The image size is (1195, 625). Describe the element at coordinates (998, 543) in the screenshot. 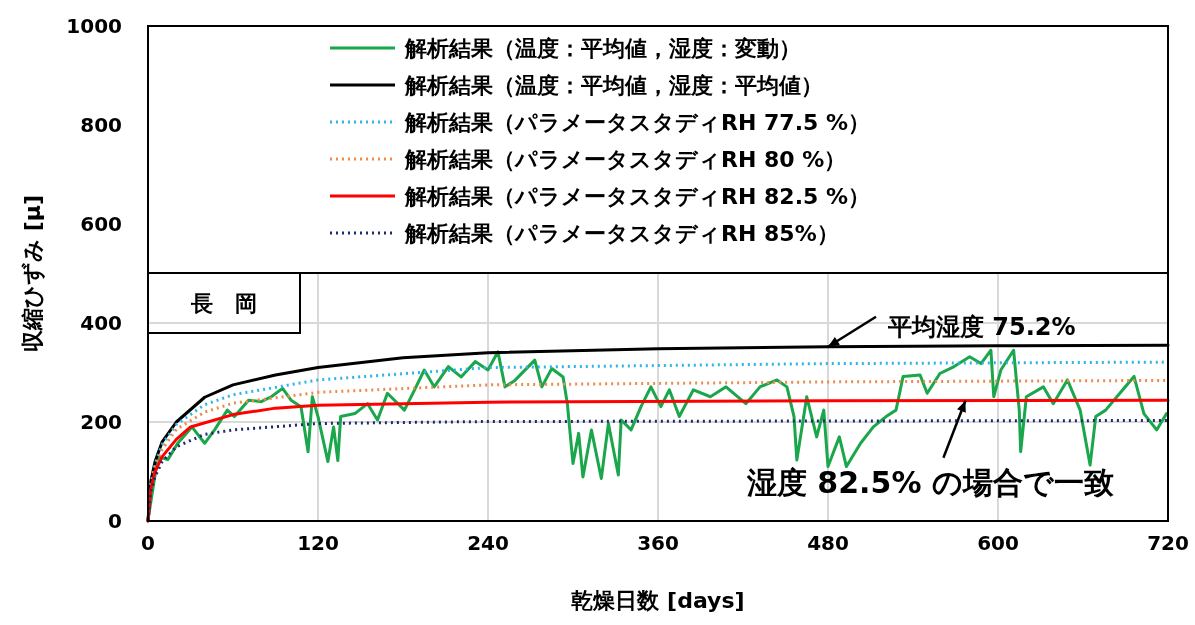

I see `x-tick-label: 600` at that location.